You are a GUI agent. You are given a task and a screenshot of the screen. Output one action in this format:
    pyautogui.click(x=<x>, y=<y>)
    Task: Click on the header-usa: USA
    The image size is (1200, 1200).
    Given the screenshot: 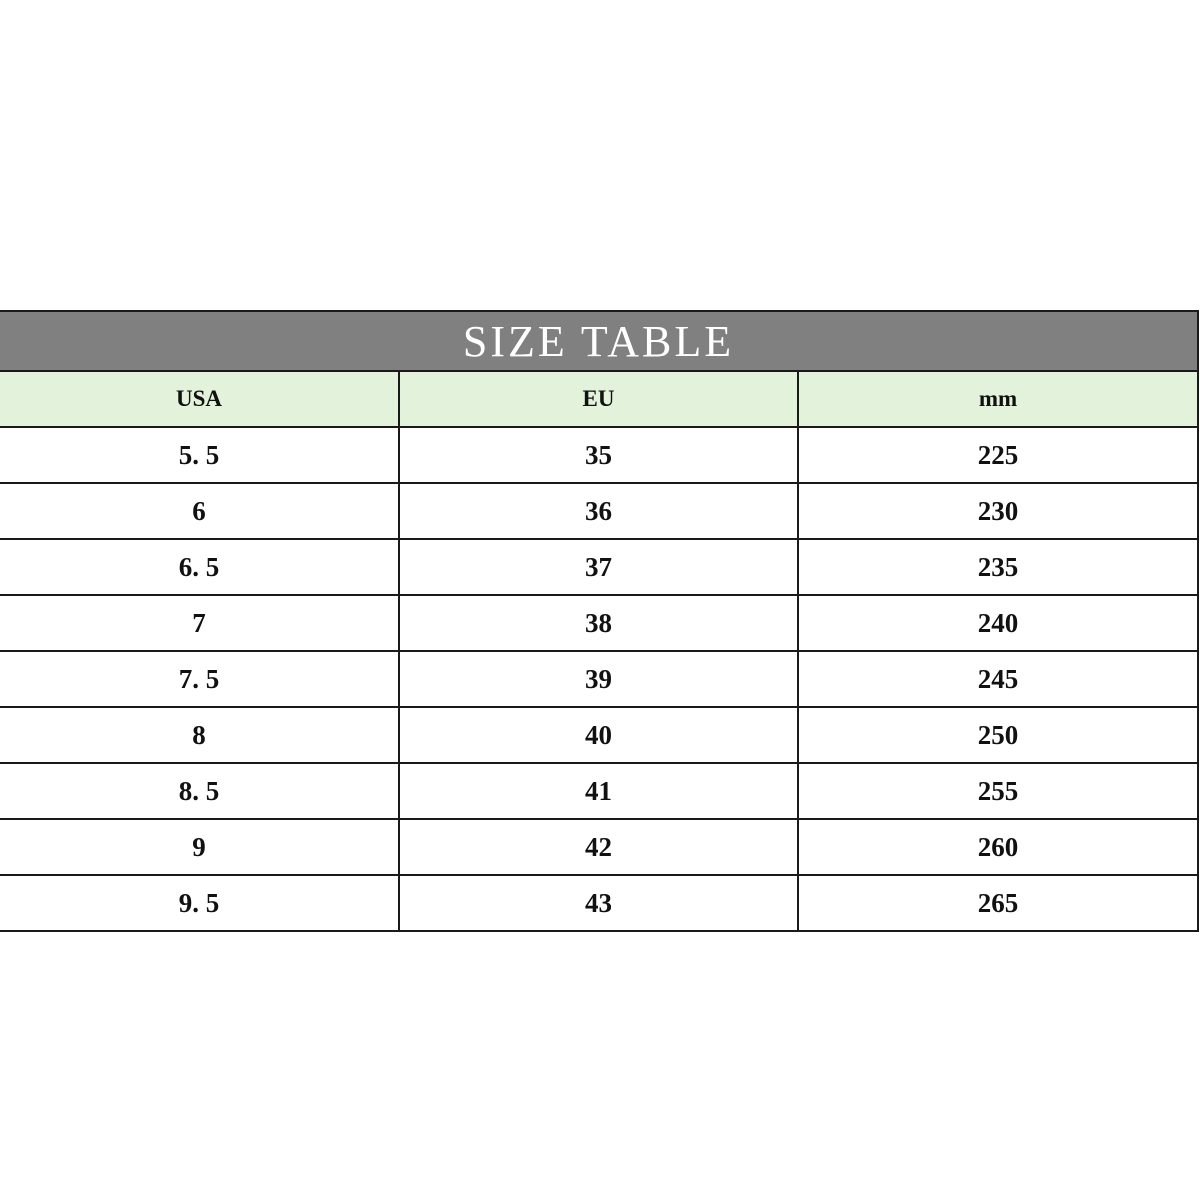 What is the action you would take?
    pyautogui.click(x=200, y=399)
    